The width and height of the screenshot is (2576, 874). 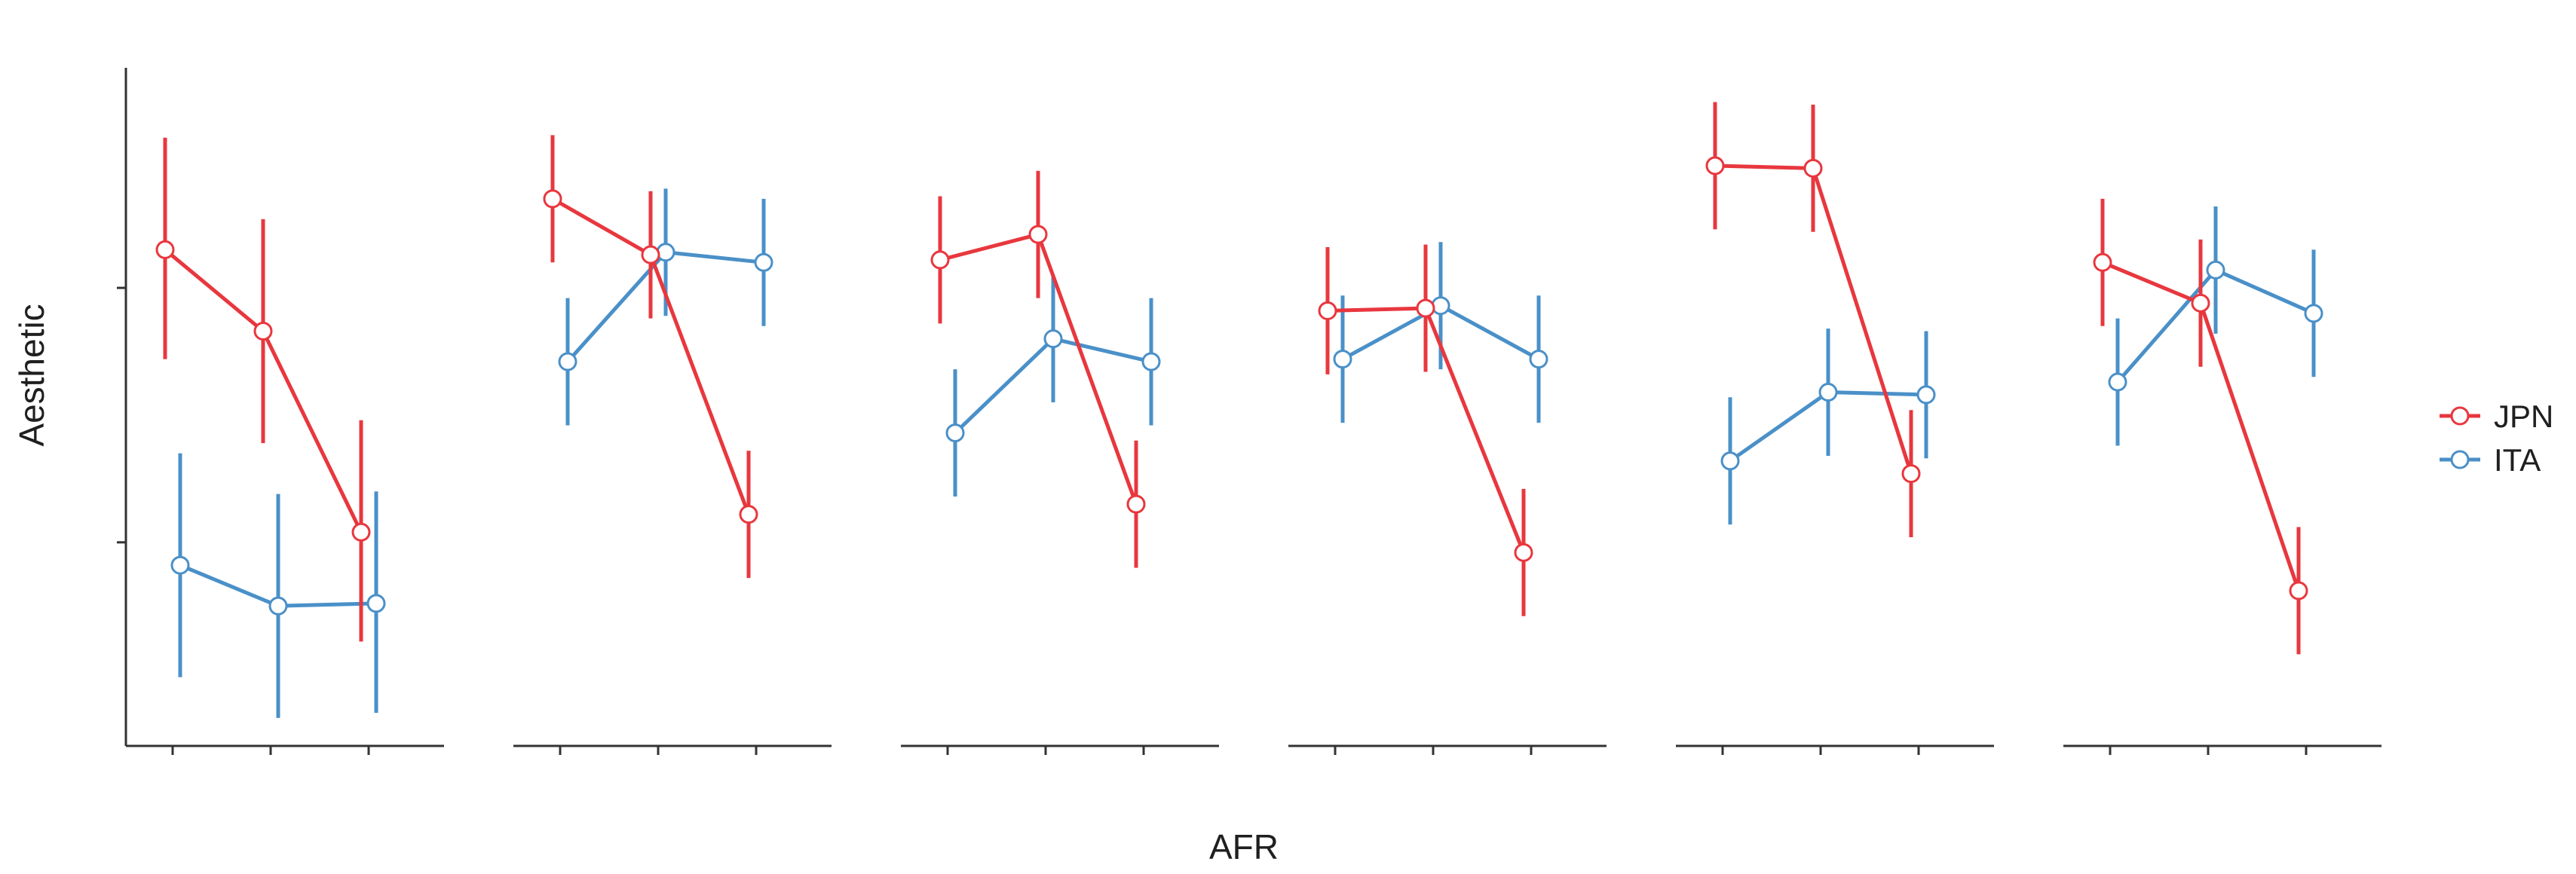 I want to click on legend: JPN ITA, so click(x=2496, y=438).